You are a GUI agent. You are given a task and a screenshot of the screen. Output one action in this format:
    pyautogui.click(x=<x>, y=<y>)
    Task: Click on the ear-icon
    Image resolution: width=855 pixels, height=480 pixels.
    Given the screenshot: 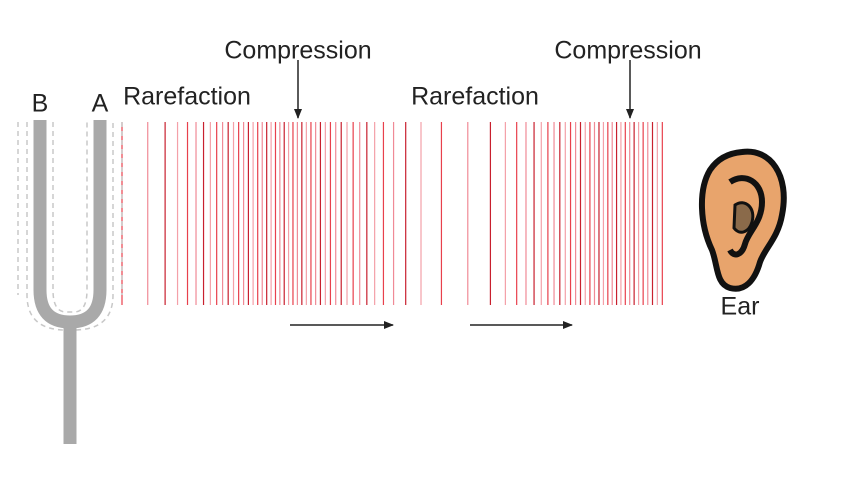 What is the action you would take?
    pyautogui.click(x=743, y=220)
    